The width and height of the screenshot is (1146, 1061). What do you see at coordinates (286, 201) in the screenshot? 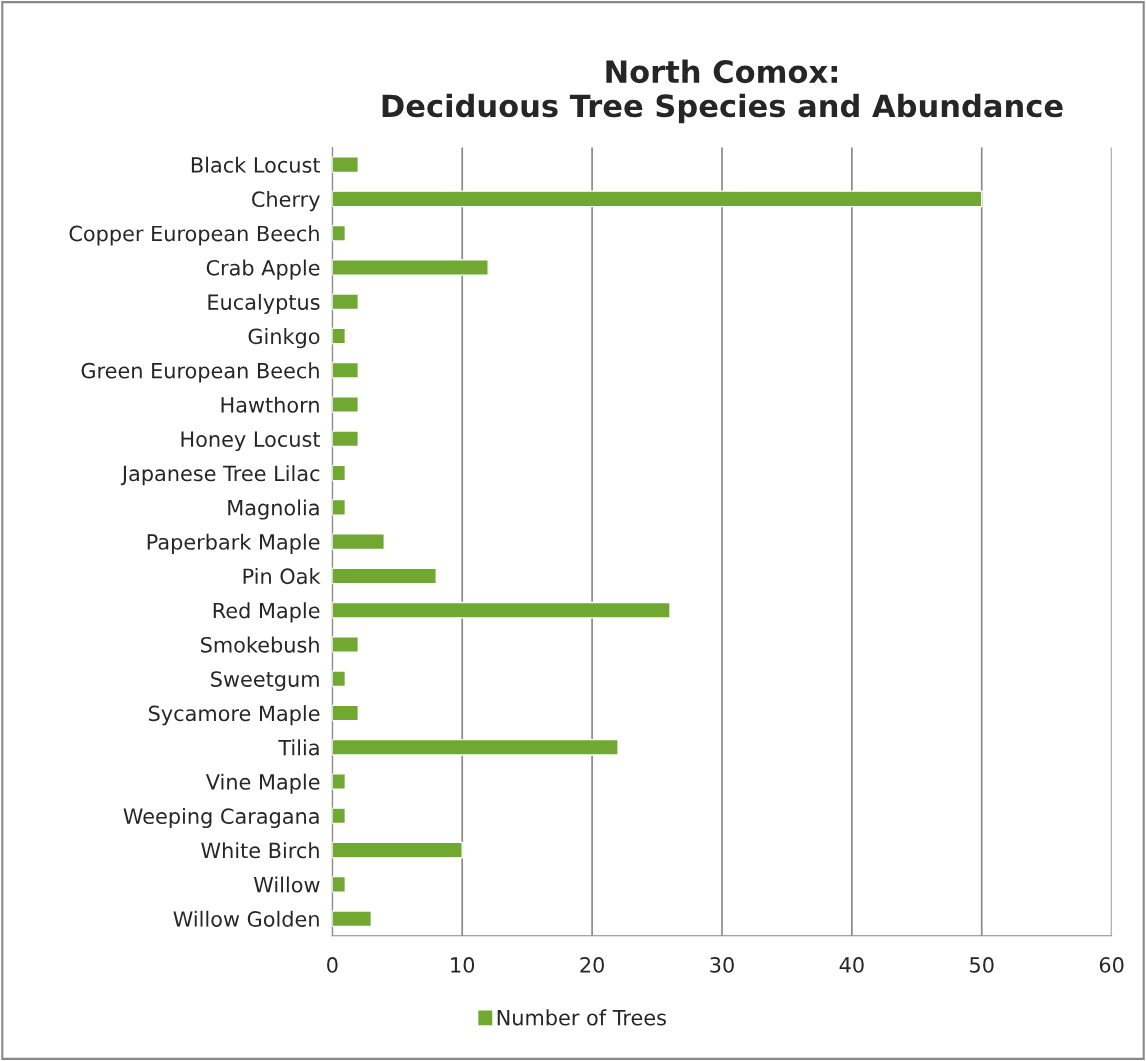
I see `y-tick-label: Cherry` at bounding box center [286, 201].